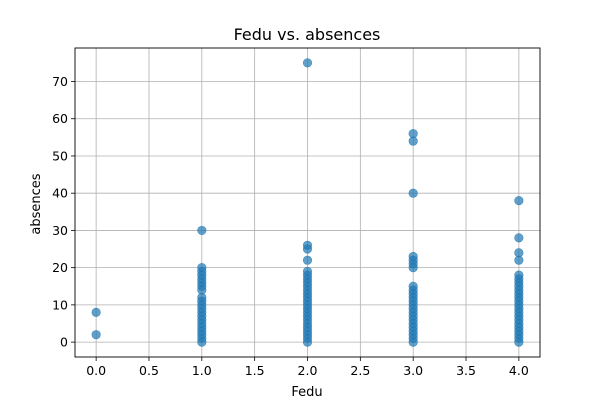 The image size is (600, 400). I want to click on y-tick-label: 10, so click(60, 304).